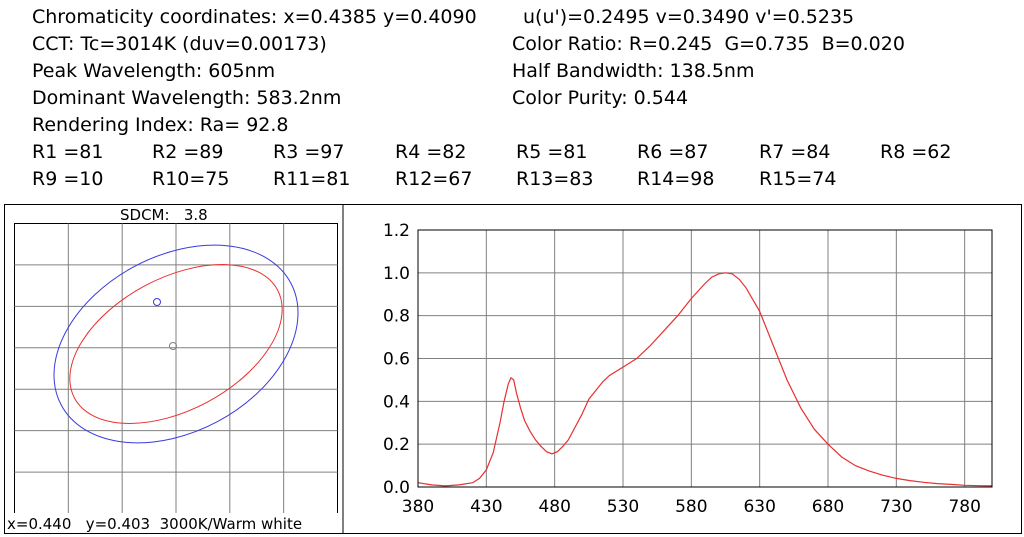 The width and height of the screenshot is (1024, 537). What do you see at coordinates (554, 507) in the screenshot?
I see `x-tick-label: 480` at bounding box center [554, 507].